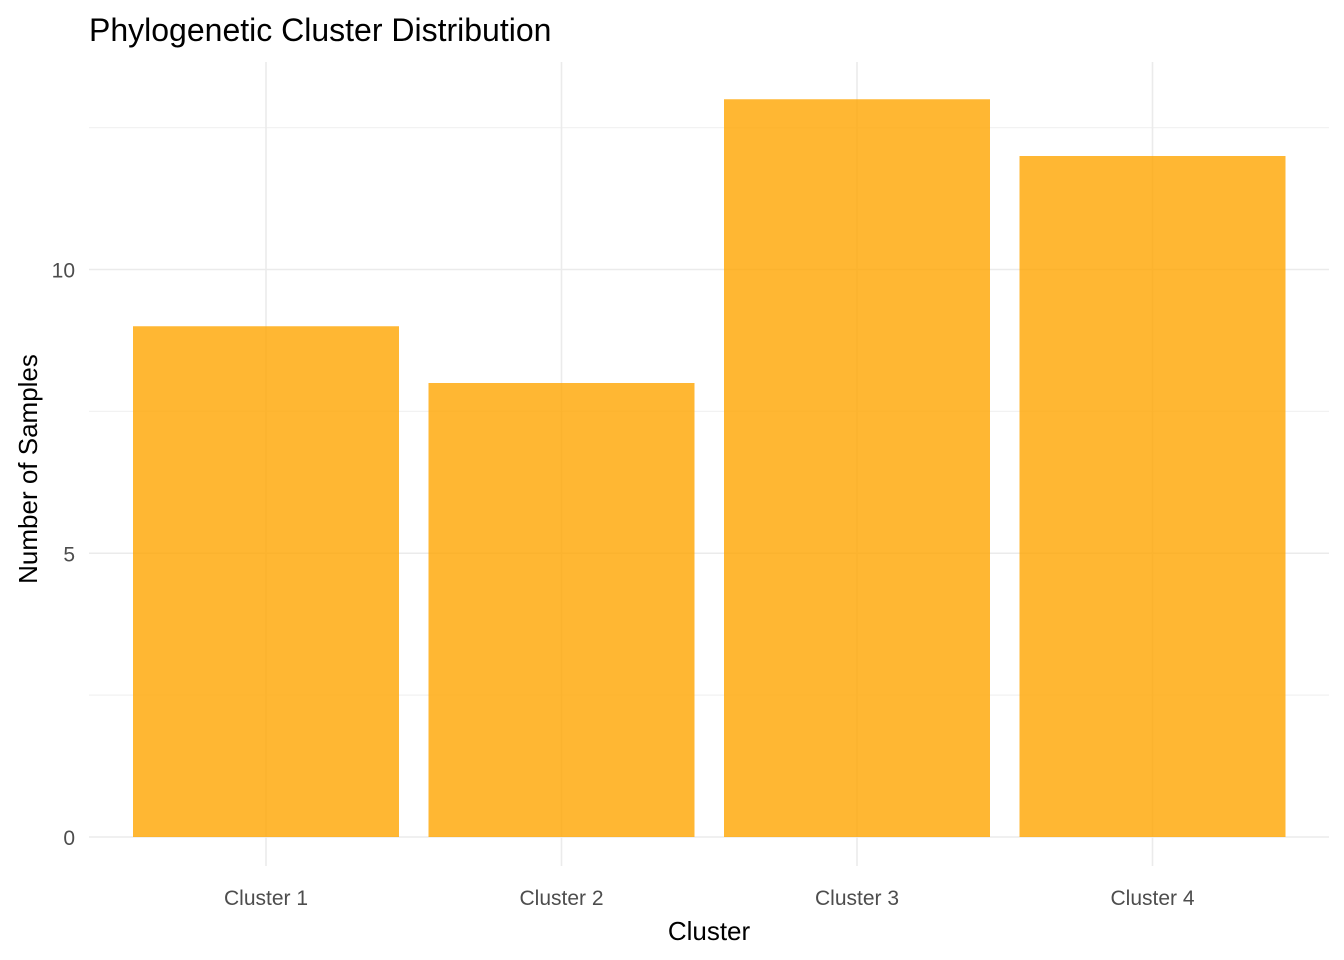 The image size is (1344, 960). Describe the element at coordinates (266, 898) in the screenshot. I see `x-tick-label: Cluster 1` at that location.